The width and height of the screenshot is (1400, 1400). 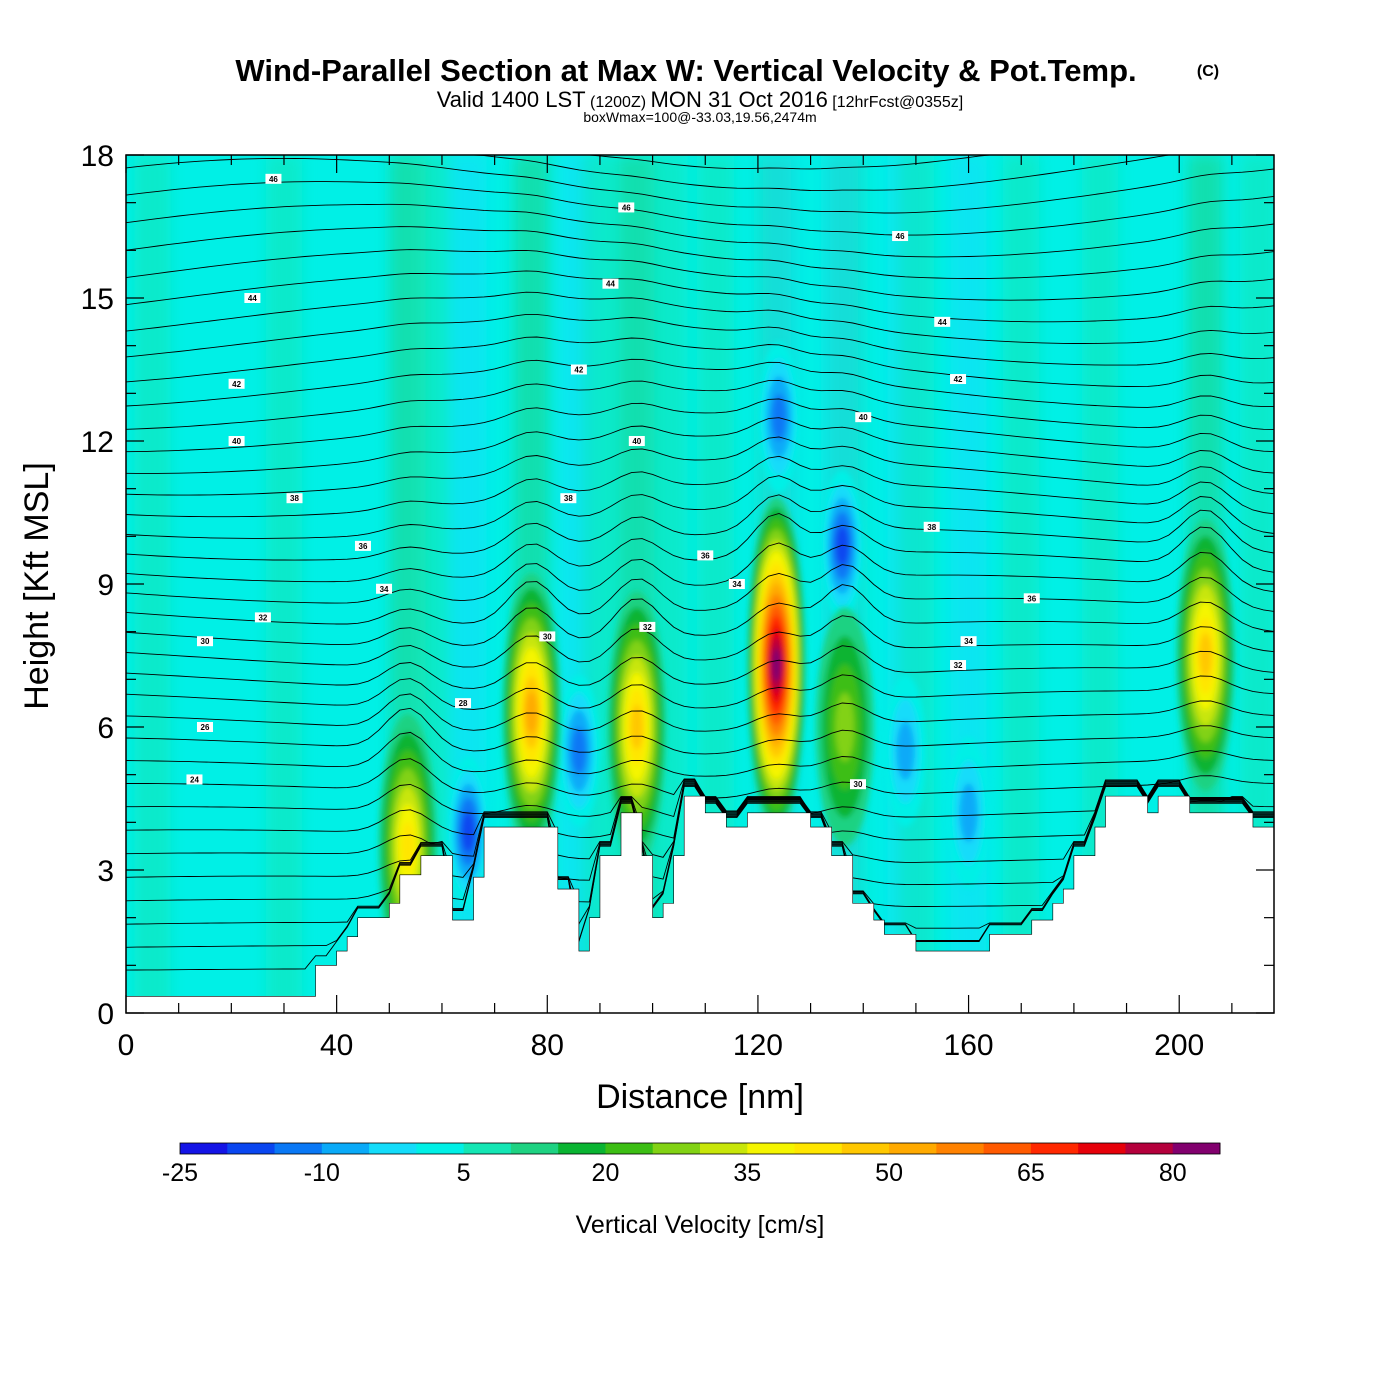 I want to click on x-tick-label: 40, so click(x=336, y=1045).